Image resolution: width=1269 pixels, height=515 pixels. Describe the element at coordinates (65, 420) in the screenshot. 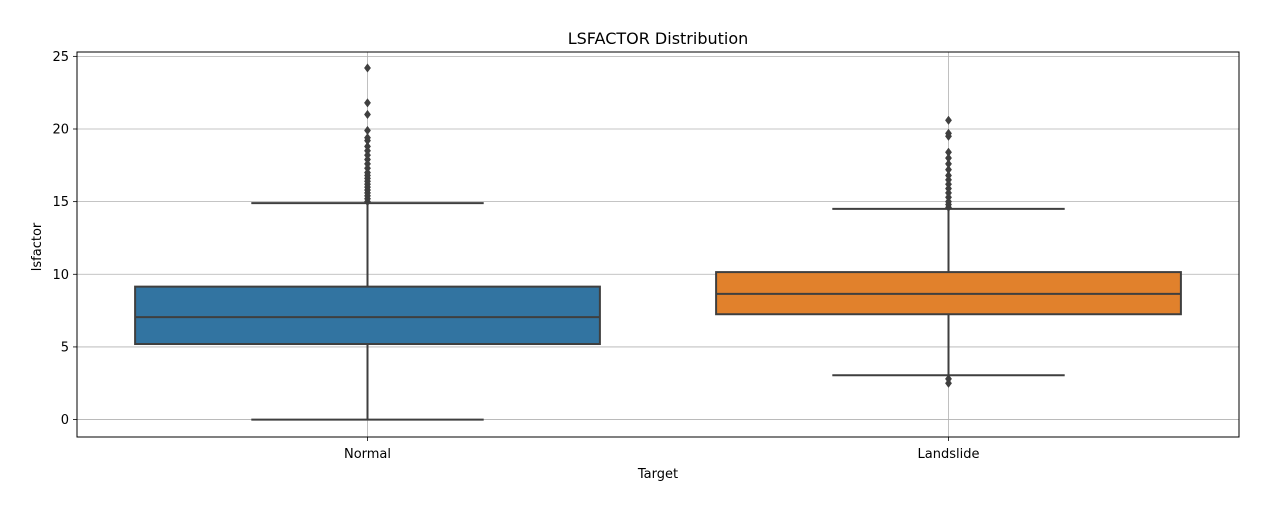

I see `y-tick-label: 0` at that location.